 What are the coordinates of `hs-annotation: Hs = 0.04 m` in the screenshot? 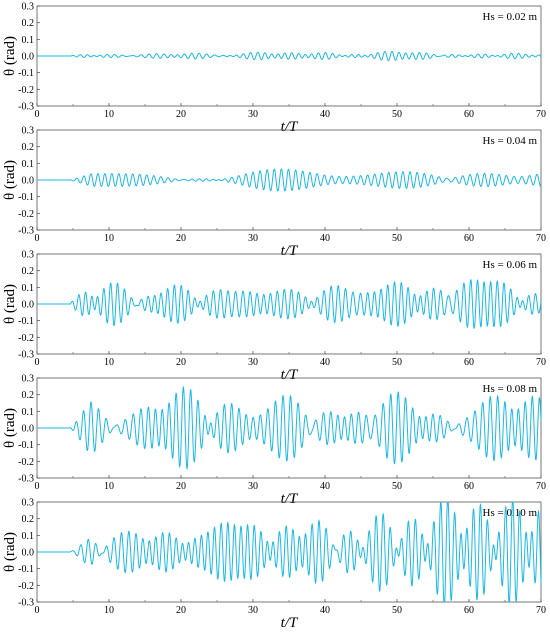 It's located at (510, 141).